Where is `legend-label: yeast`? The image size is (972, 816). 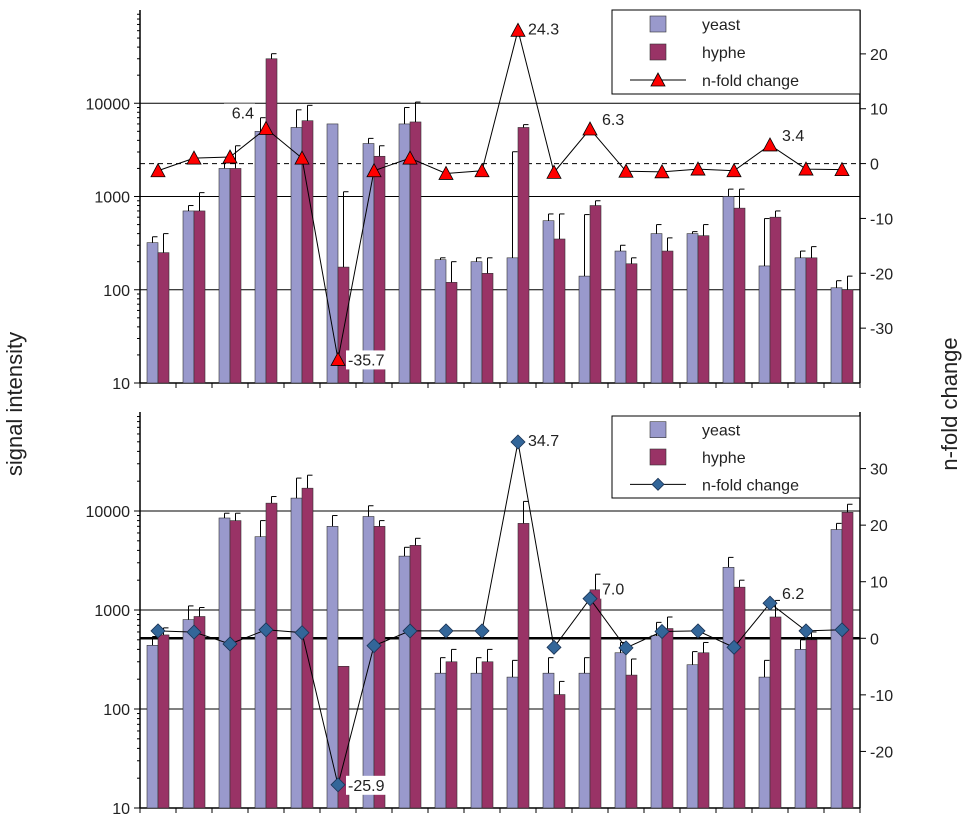 legend-label: yeast is located at coordinates (721, 431).